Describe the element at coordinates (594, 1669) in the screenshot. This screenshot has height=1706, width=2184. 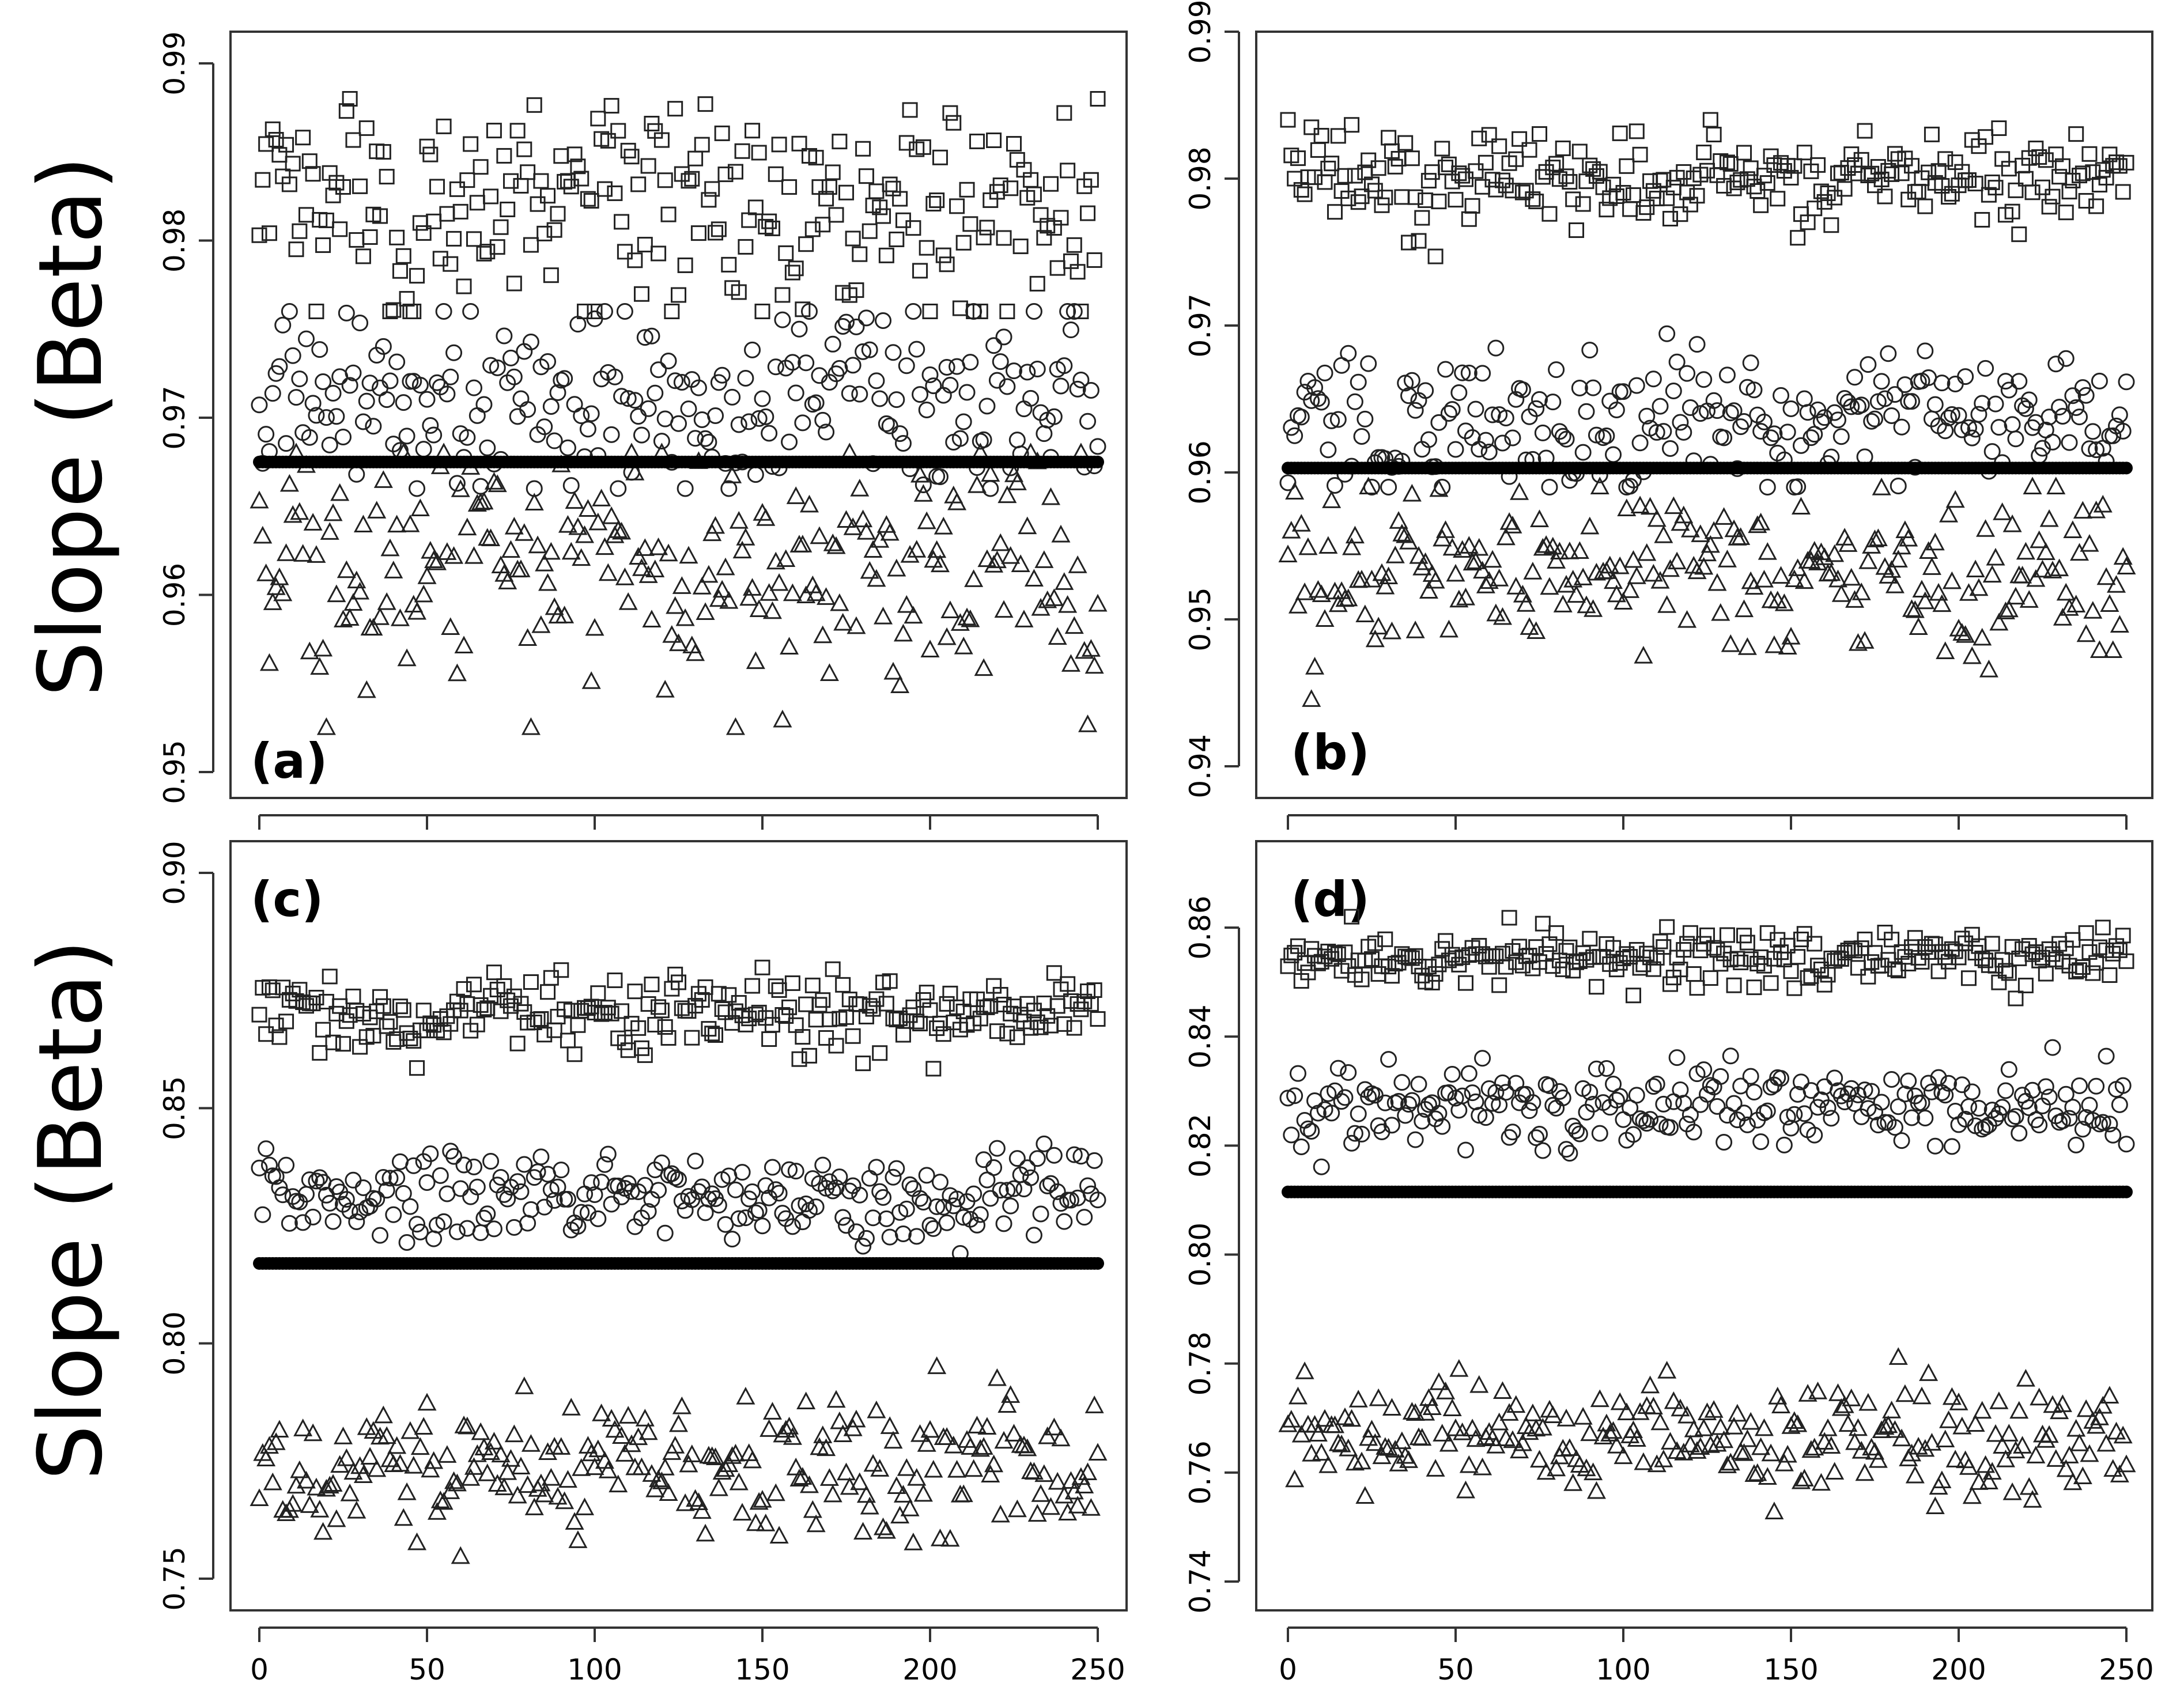
I see `panel-c-x-tick-label: 100` at that location.